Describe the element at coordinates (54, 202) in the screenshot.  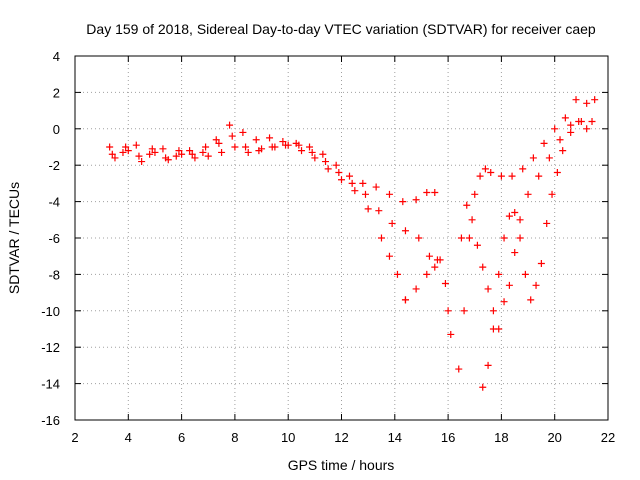
I see `y-tick-label: -4` at that location.